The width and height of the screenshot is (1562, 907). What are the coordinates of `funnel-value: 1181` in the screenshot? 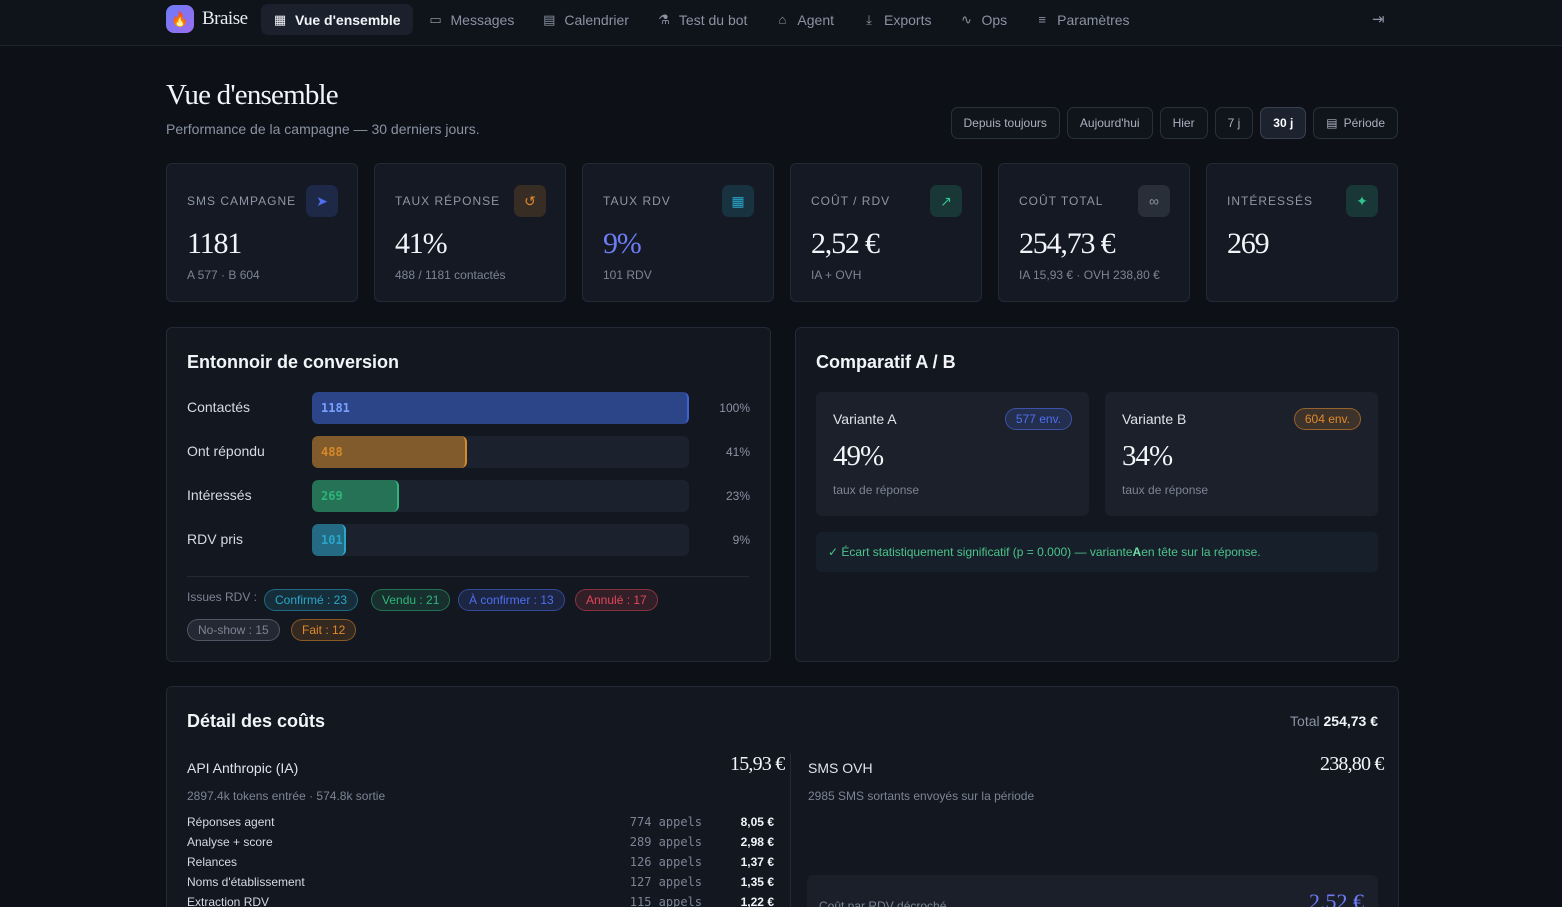 It's located at (335, 408).